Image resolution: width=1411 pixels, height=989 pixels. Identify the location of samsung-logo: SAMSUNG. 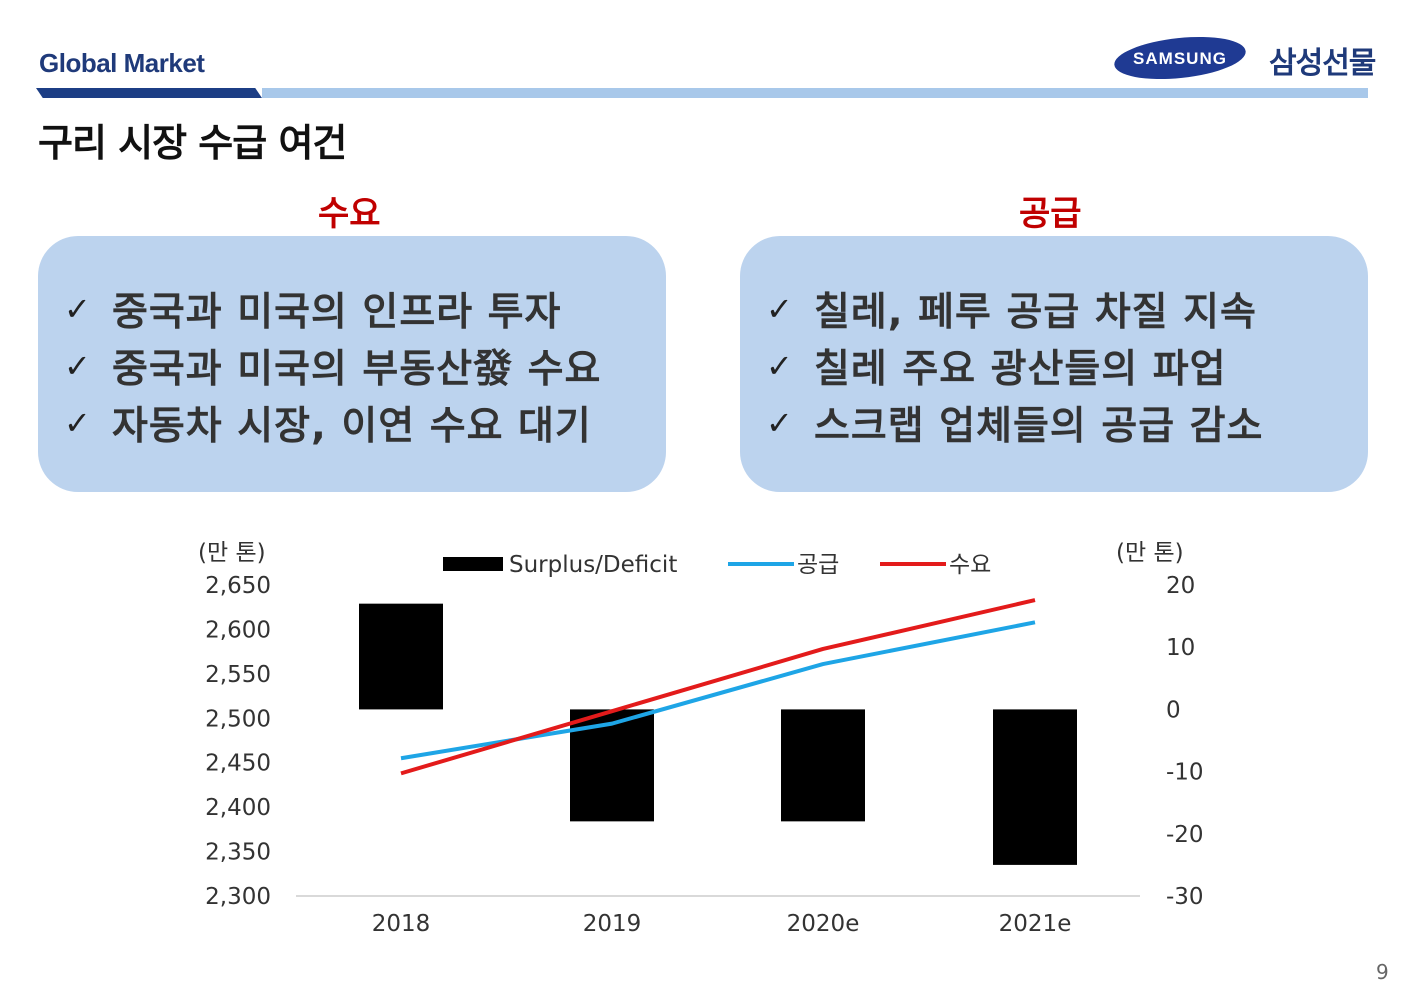
(1180, 58).